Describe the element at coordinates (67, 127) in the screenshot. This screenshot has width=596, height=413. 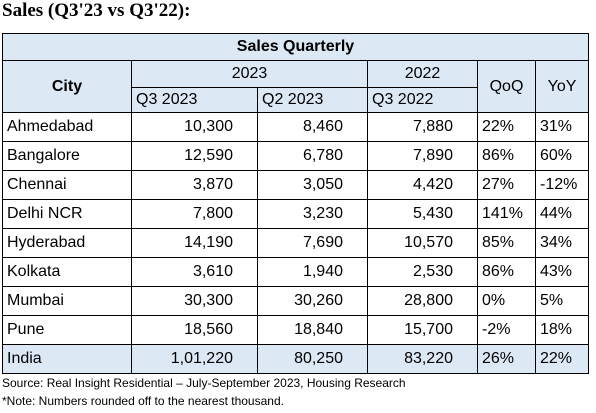
I see `city-name: Ahmedabad` at that location.